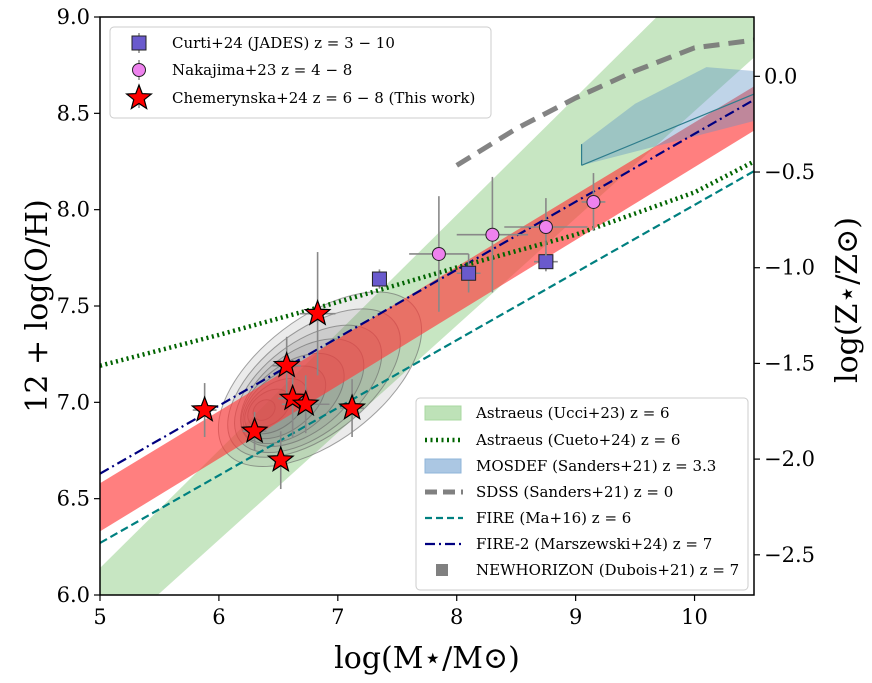 The height and width of the screenshot is (683, 872). I want to click on y2-tick-label-5: 0.0, so click(780, 76).